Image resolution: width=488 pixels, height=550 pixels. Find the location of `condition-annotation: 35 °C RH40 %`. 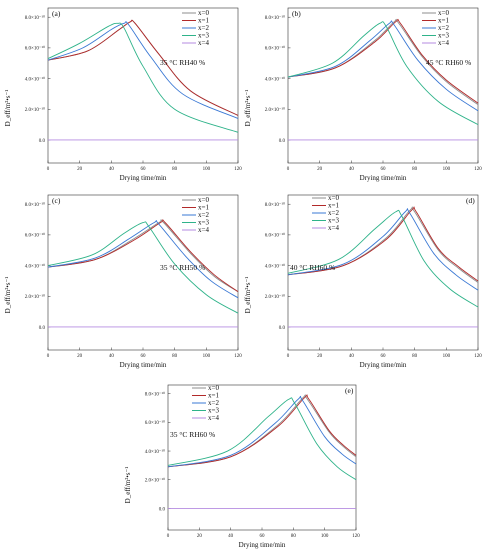

condition-annotation: 35 °C RH40 % is located at coordinates (182, 62).